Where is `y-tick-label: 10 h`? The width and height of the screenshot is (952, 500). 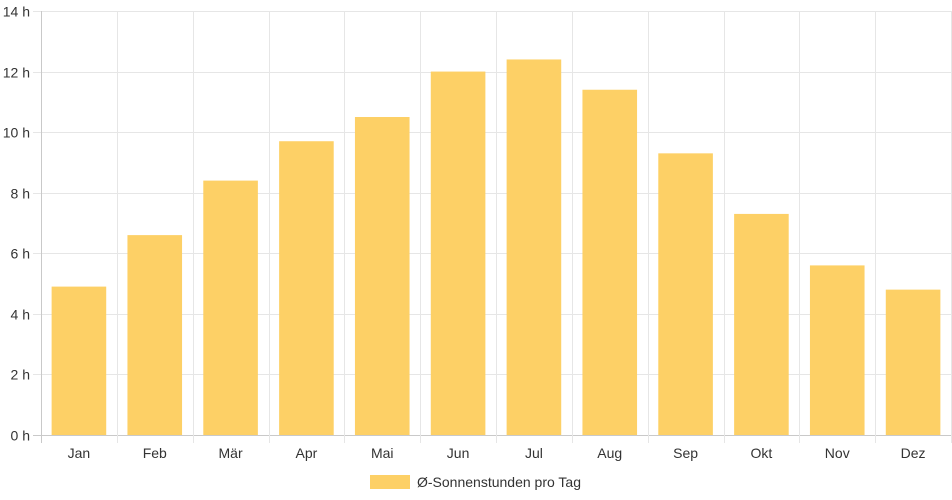 y-tick-label: 10 h is located at coordinates (16, 133).